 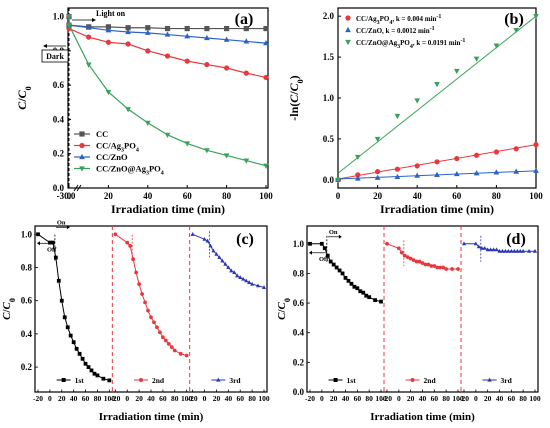 I want to click on annotation-light-on: Light on, so click(x=111, y=13).